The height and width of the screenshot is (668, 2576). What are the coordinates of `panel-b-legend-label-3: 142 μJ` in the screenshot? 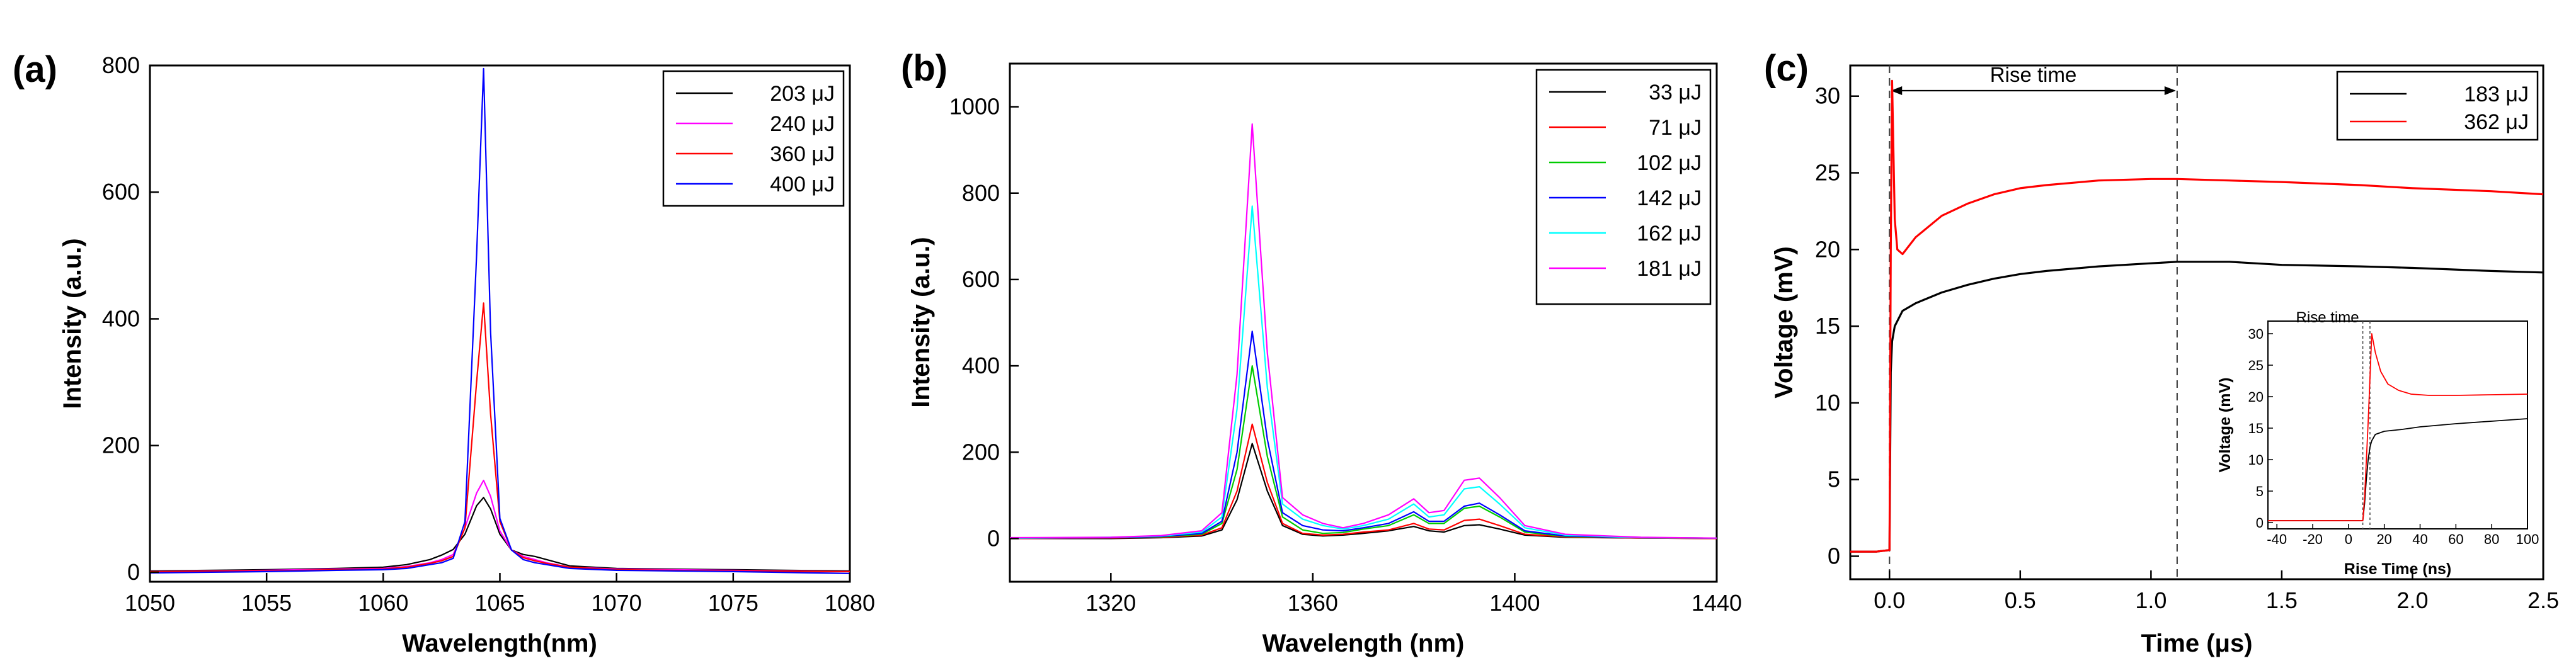 It's located at (1670, 198).